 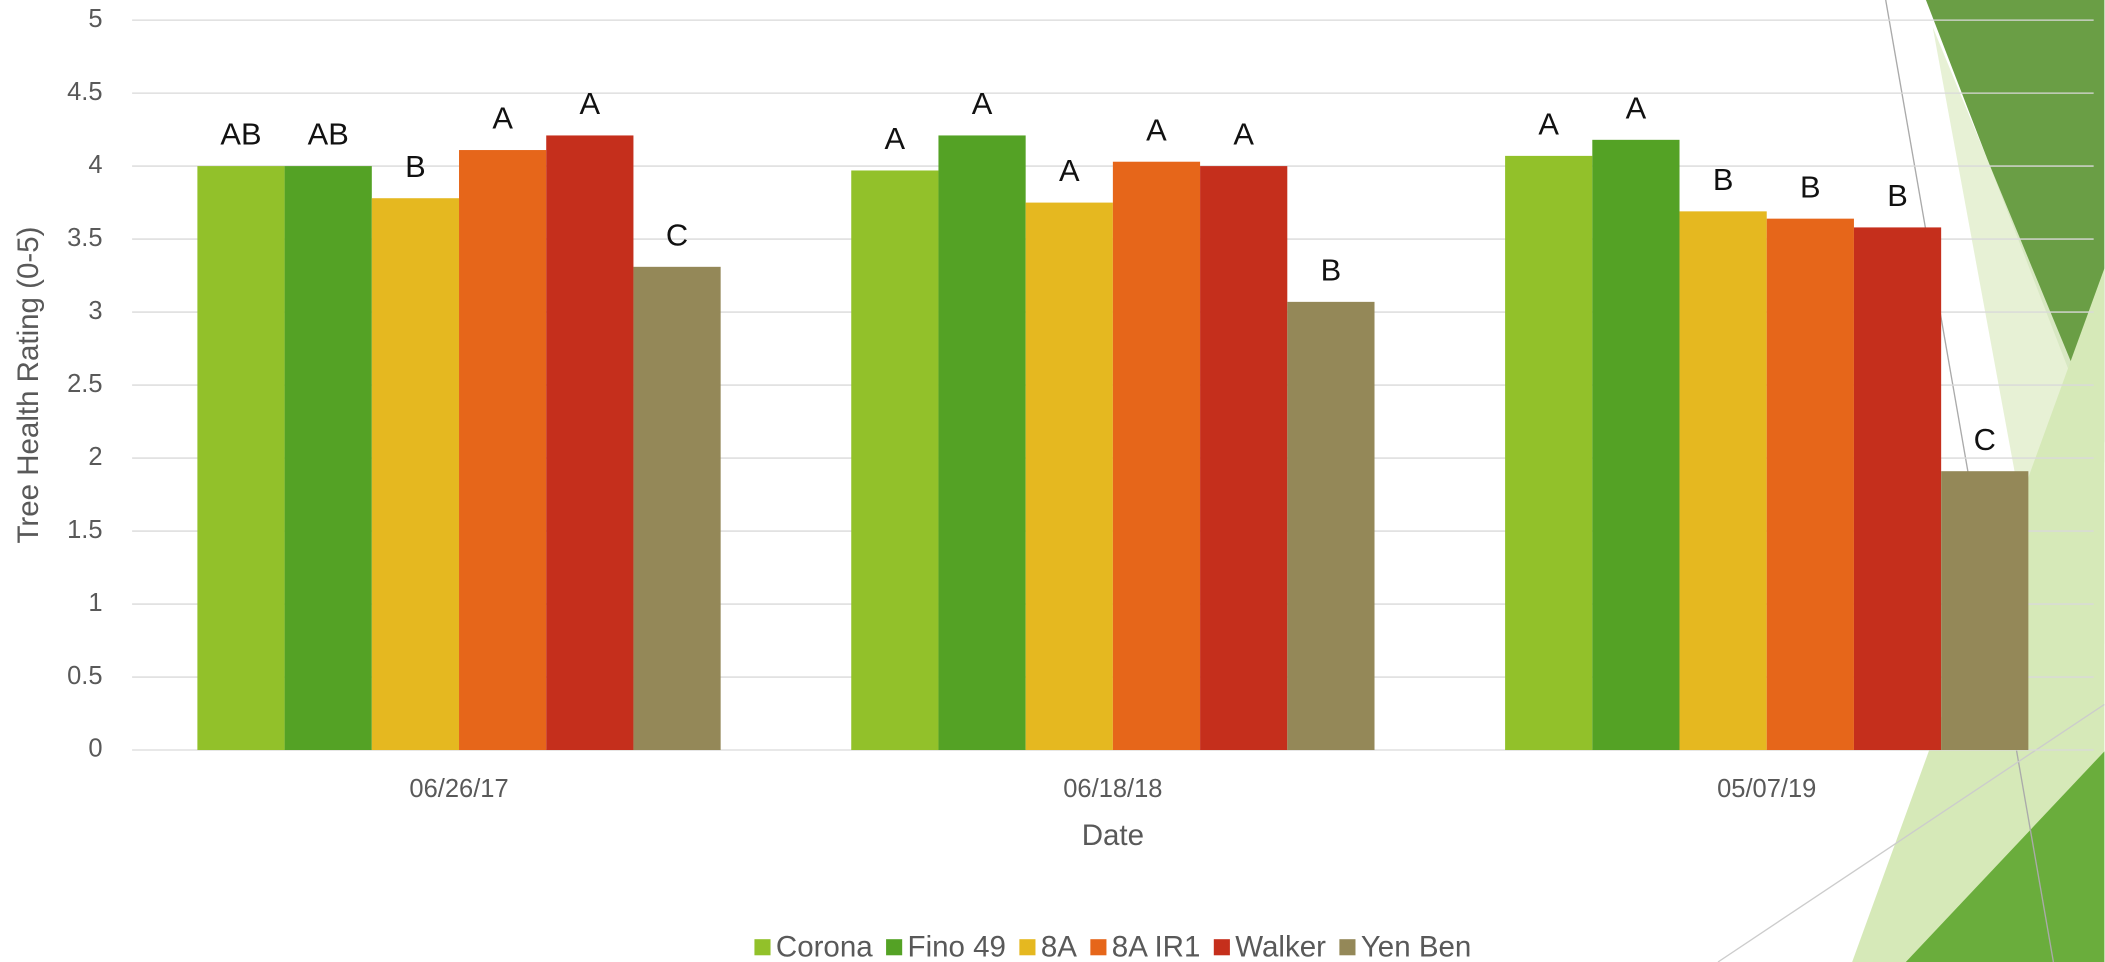 I want to click on y-tick-label: 0, so click(x=95, y=749).